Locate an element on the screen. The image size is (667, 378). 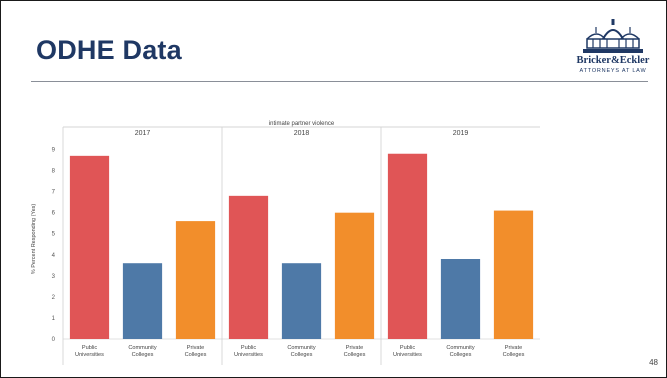
slide-title: ODHE Data is located at coordinates (109, 50).